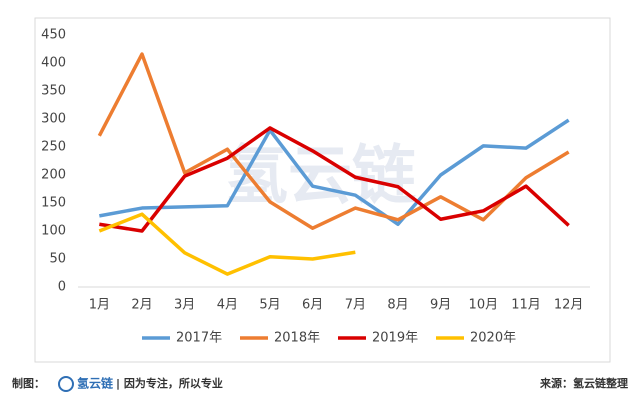  I want to click on x-tick-label: 5月, so click(269, 305).